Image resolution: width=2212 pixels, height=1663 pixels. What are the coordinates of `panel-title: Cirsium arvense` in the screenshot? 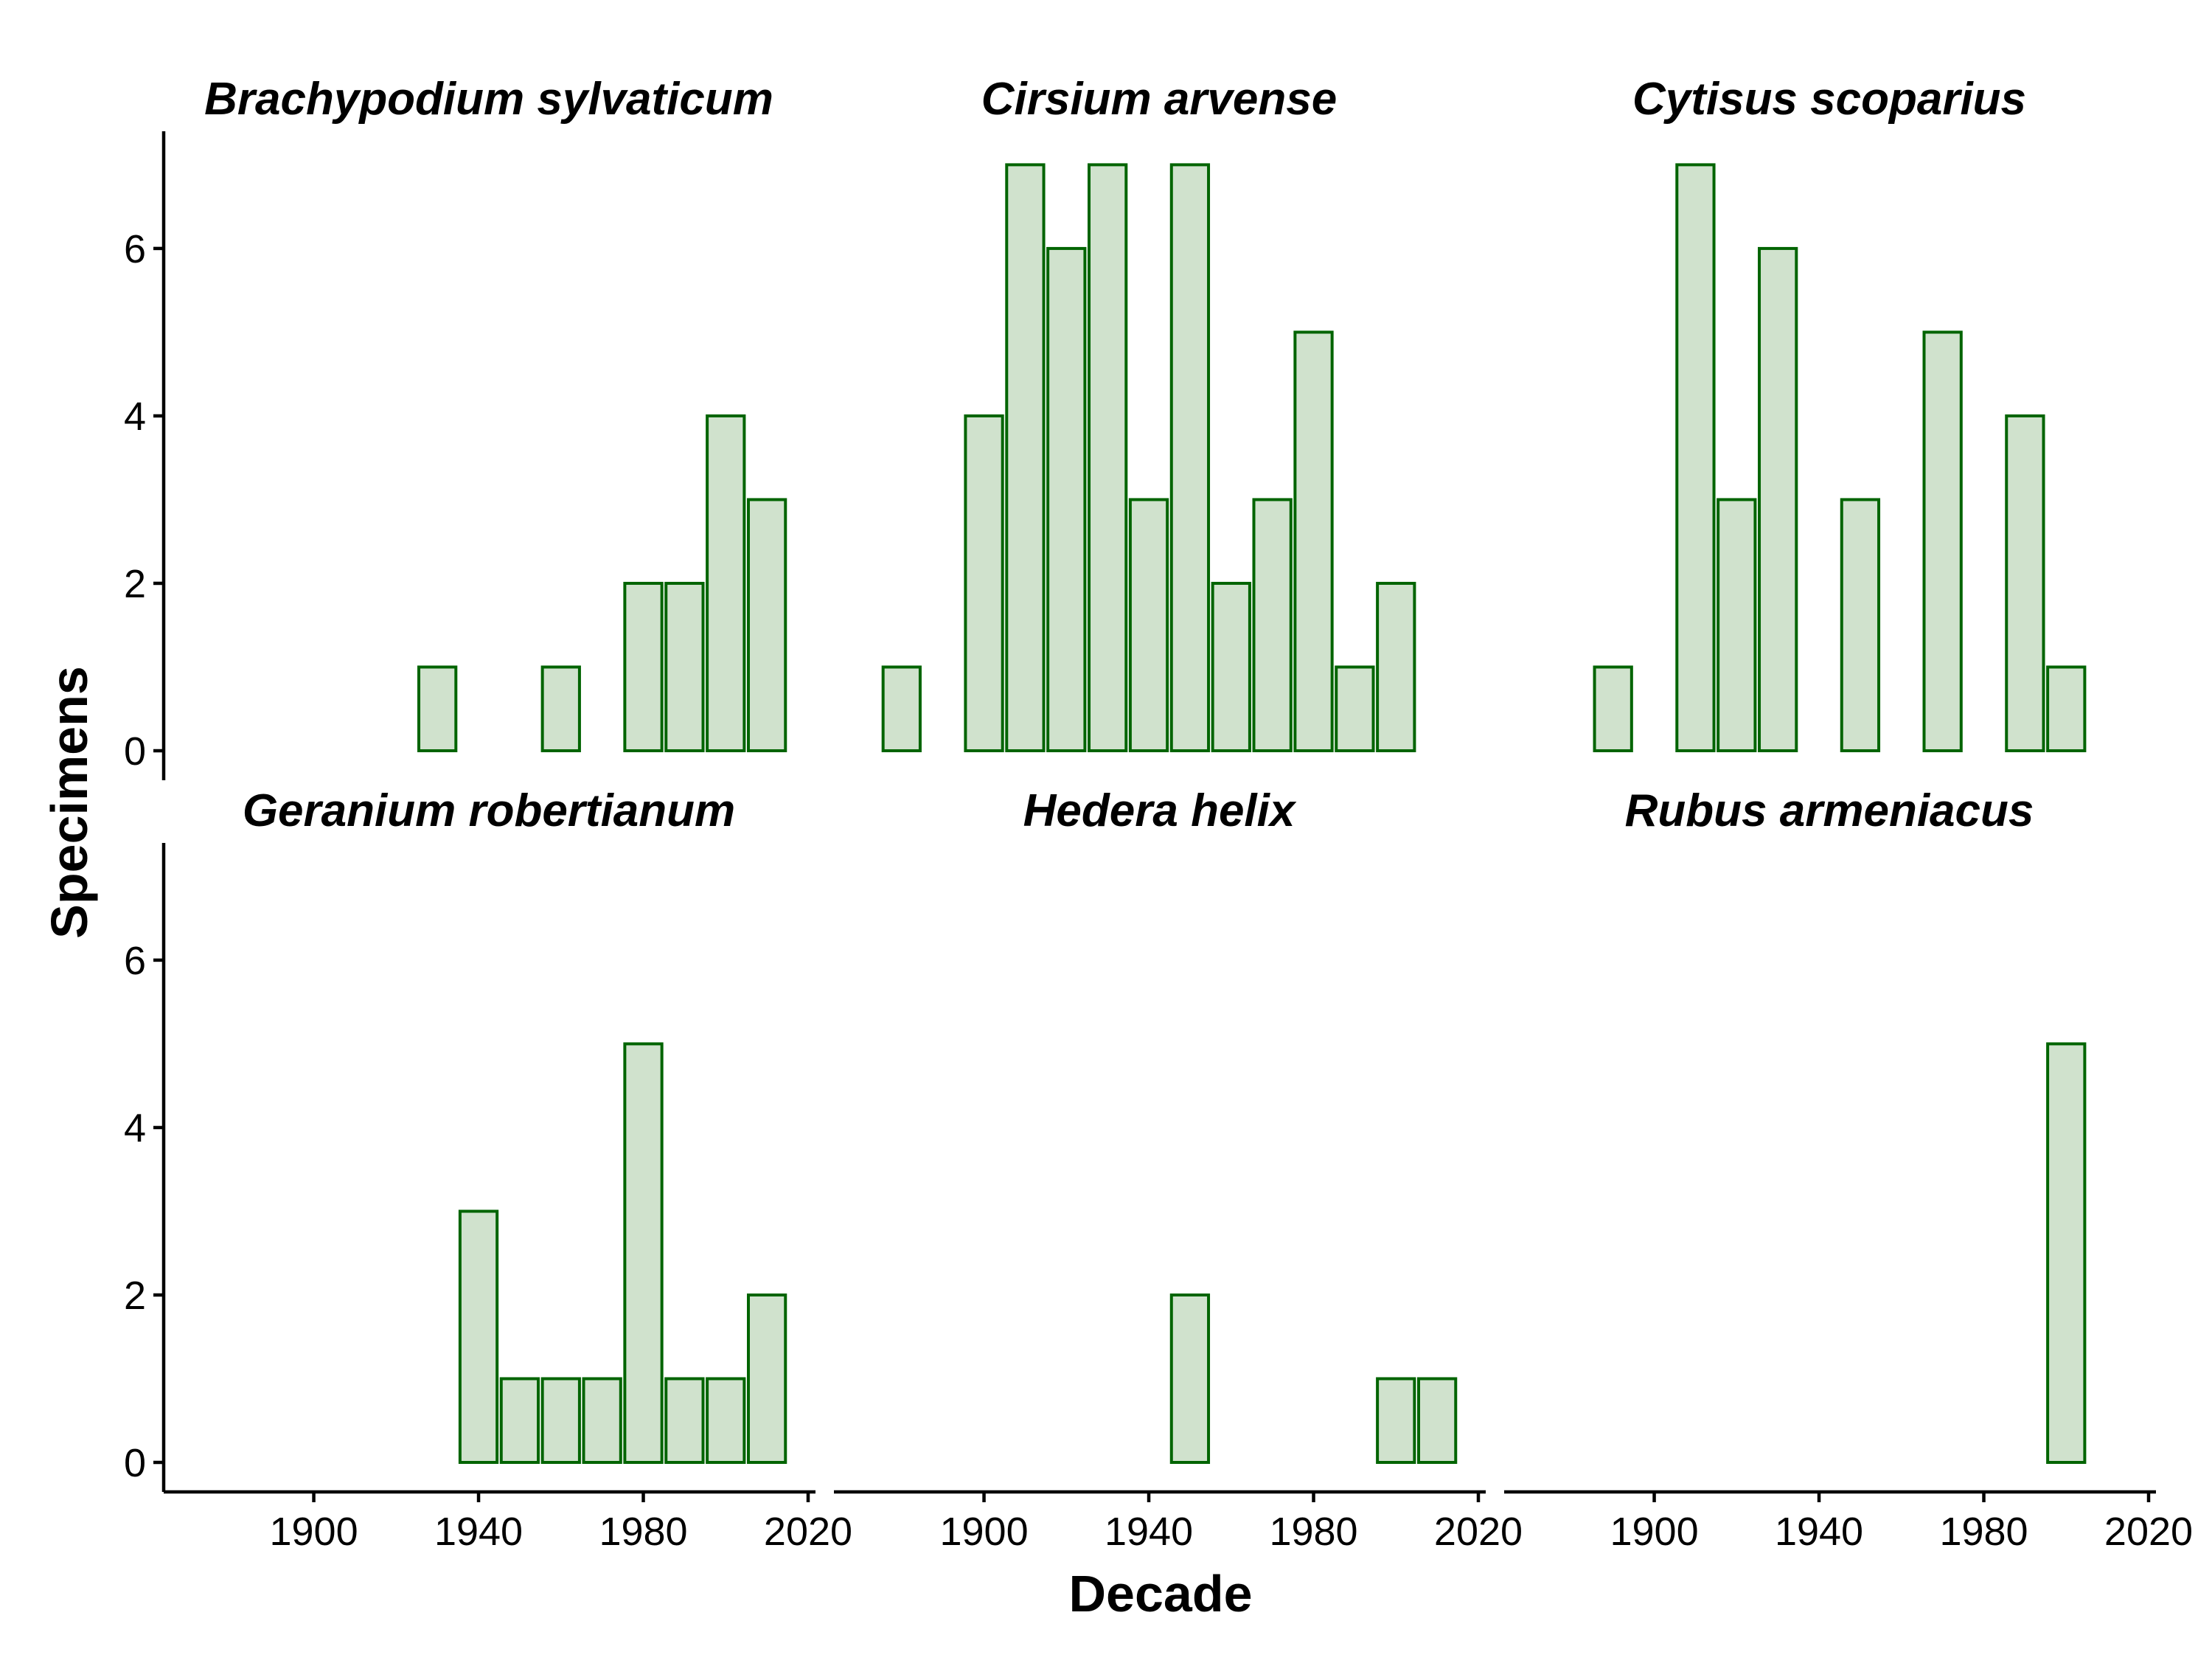 It's located at (1159, 99).